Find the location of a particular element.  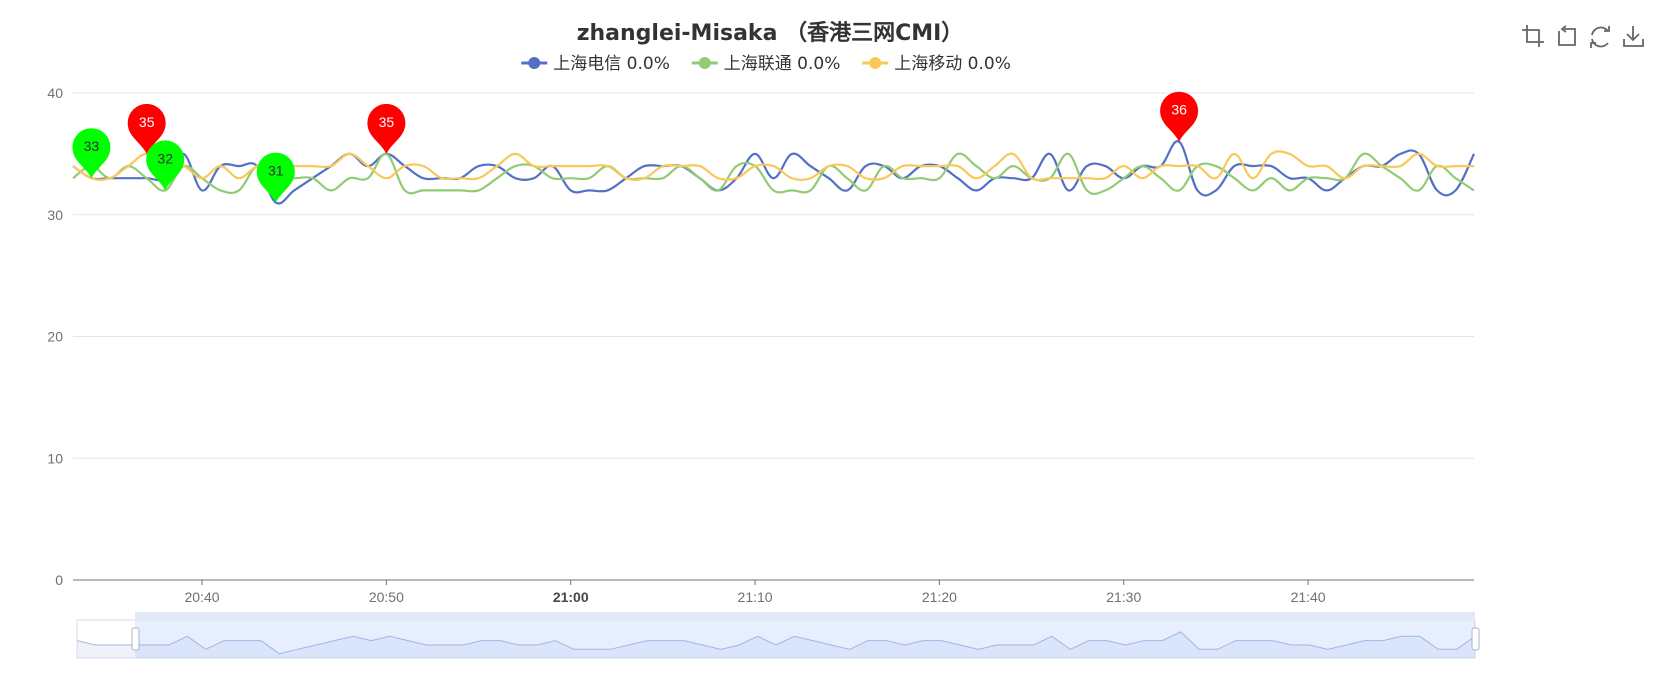

data-zoom-handle-right is located at coordinates (1475, 639).